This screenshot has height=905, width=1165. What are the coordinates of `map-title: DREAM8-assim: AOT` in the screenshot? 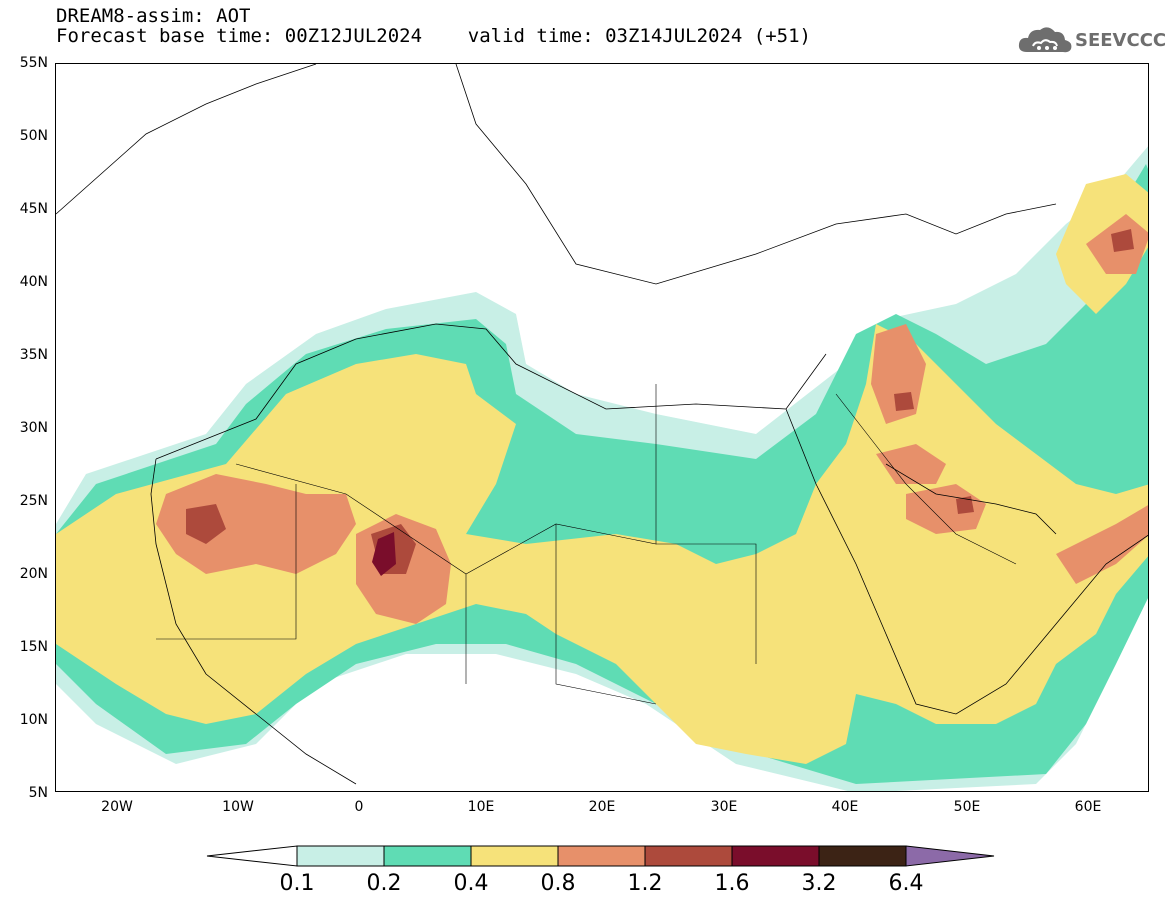 It's located at (153, 16).